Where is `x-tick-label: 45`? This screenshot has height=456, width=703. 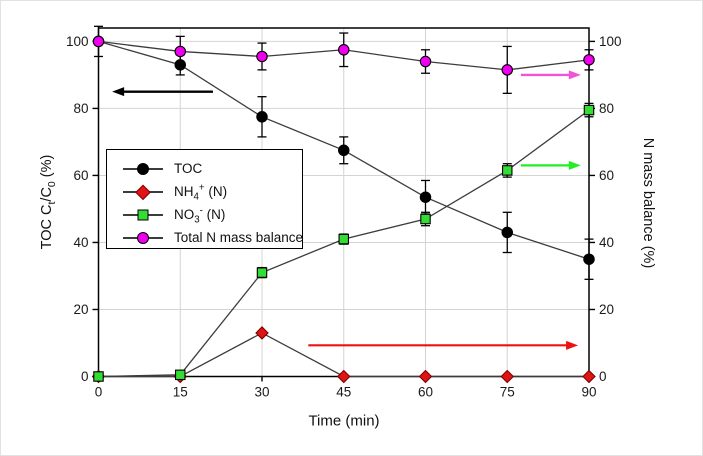 x-tick-label: 45 is located at coordinates (343, 392).